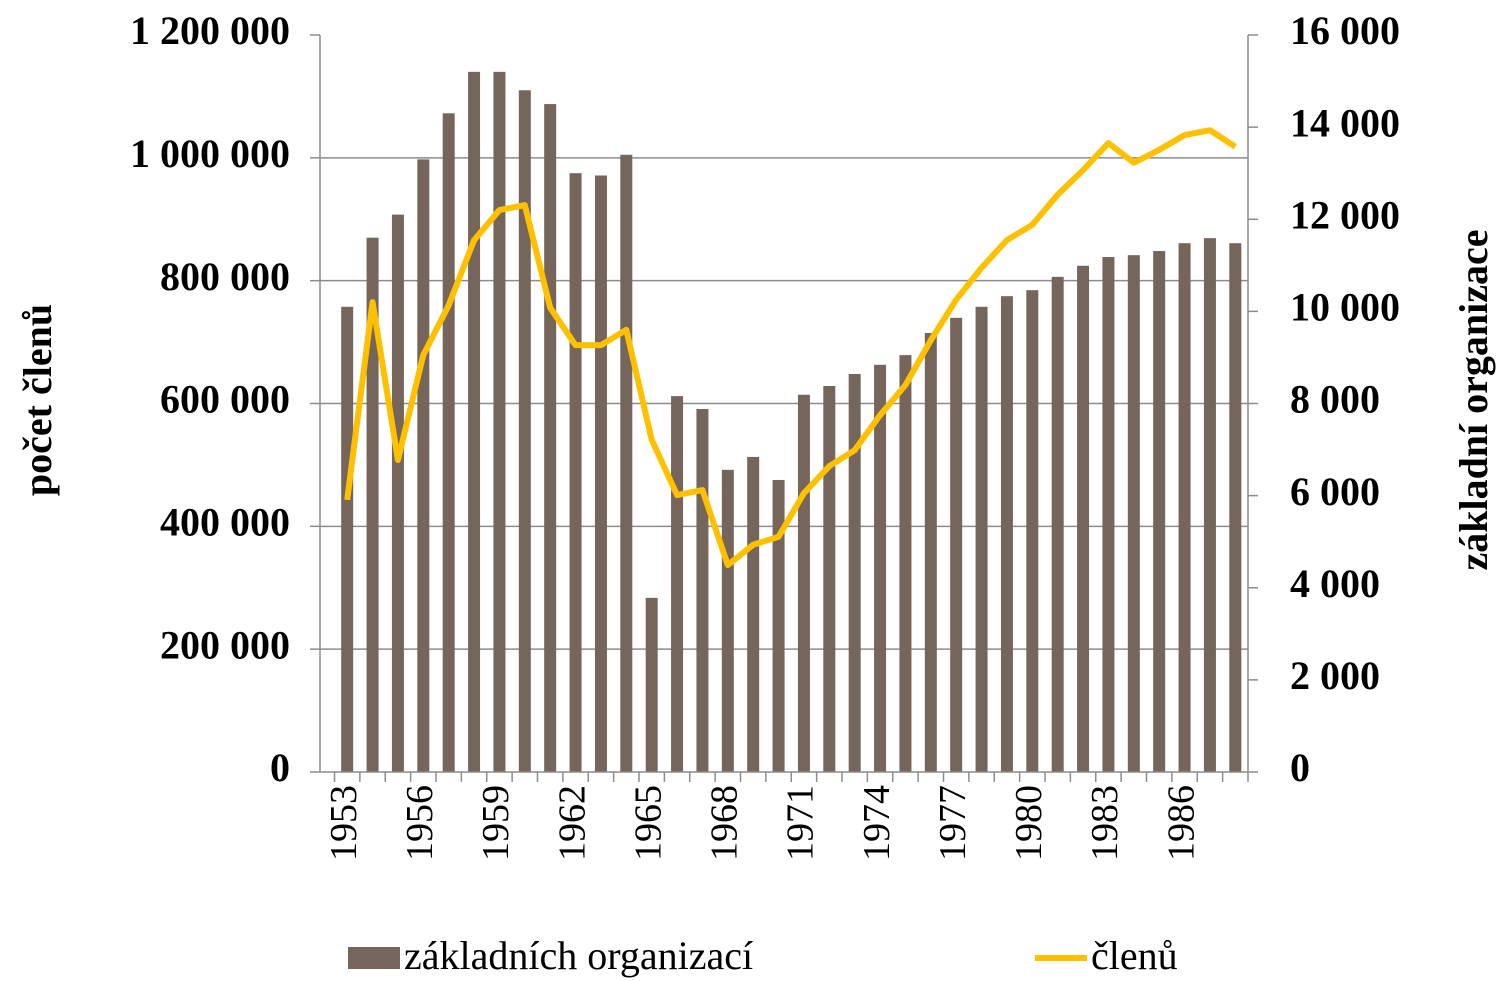  What do you see at coordinates (1335, 583) in the screenshot?
I see `y2-tick-label: 4 000` at bounding box center [1335, 583].